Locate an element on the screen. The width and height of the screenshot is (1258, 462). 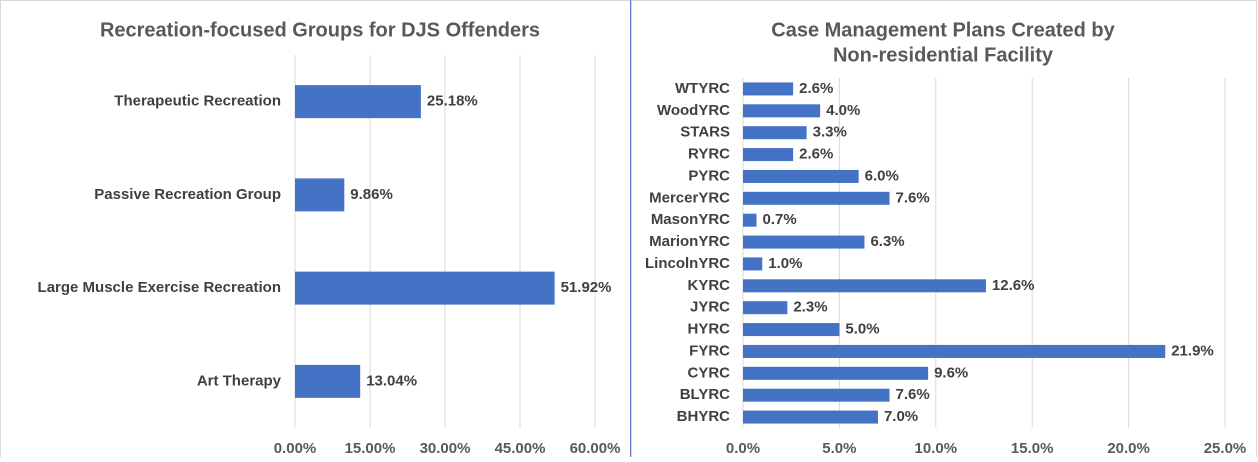
x-tick-label: 60.00% is located at coordinates (595, 448).